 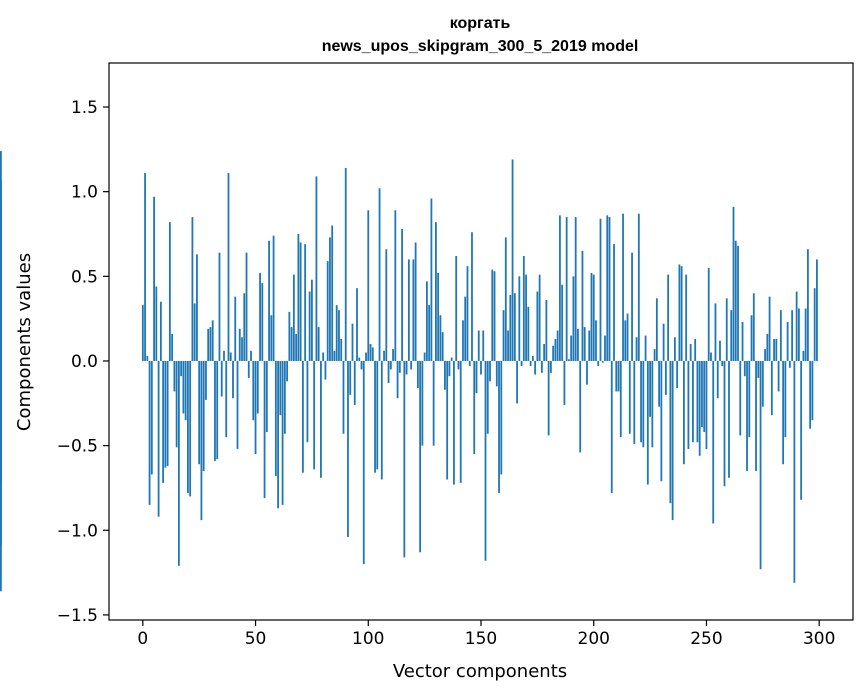 I want to click on y-tick-label: −1.5, so click(x=77, y=616).